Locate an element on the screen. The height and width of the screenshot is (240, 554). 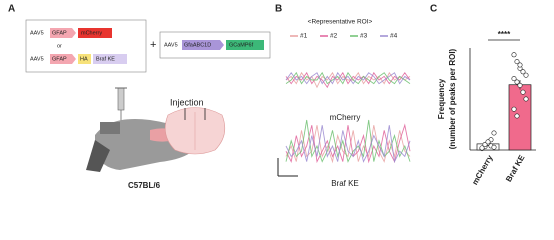
legend-label: #2 is located at coordinates (334, 36).